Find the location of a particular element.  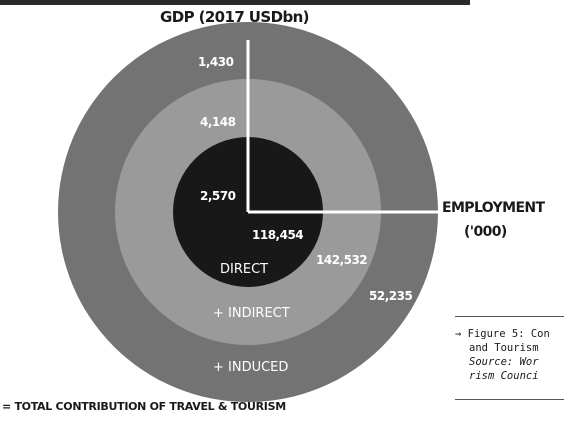

employment-value-indirect: 142,532 is located at coordinates (341, 260).